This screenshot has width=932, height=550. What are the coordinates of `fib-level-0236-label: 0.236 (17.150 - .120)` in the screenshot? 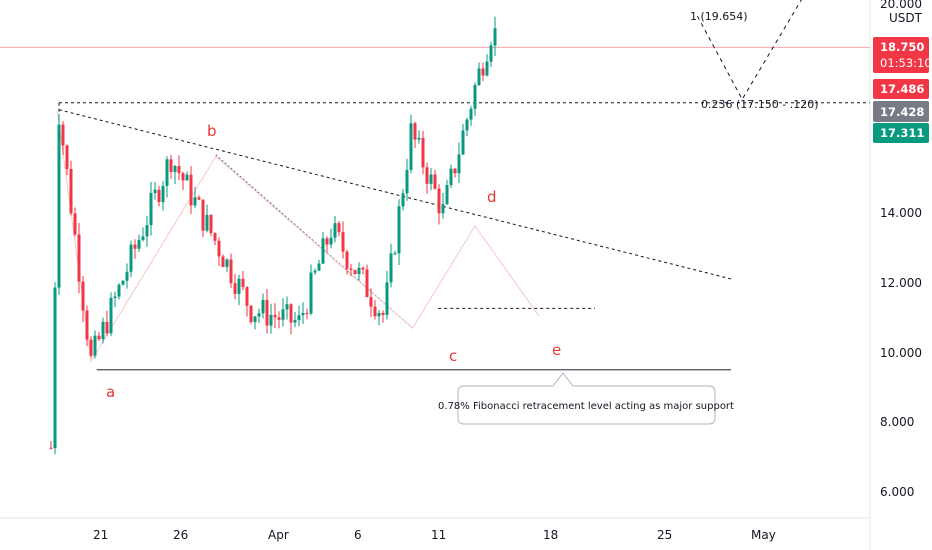 It's located at (760, 104).